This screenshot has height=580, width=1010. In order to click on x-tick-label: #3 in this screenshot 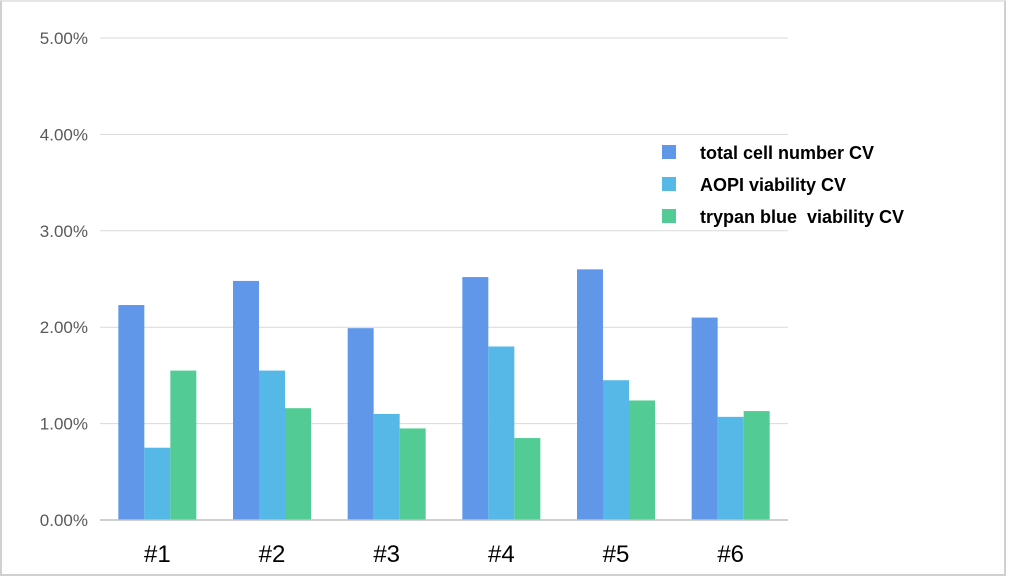, I will do `click(386, 554)`.